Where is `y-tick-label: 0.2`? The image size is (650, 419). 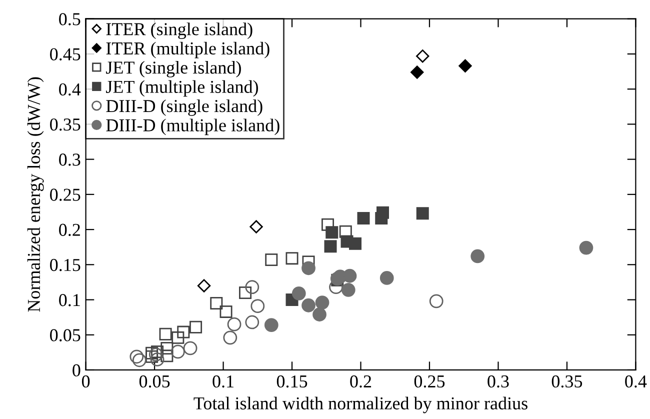
y-tick-label: 0.2 is located at coordinates (69, 230).